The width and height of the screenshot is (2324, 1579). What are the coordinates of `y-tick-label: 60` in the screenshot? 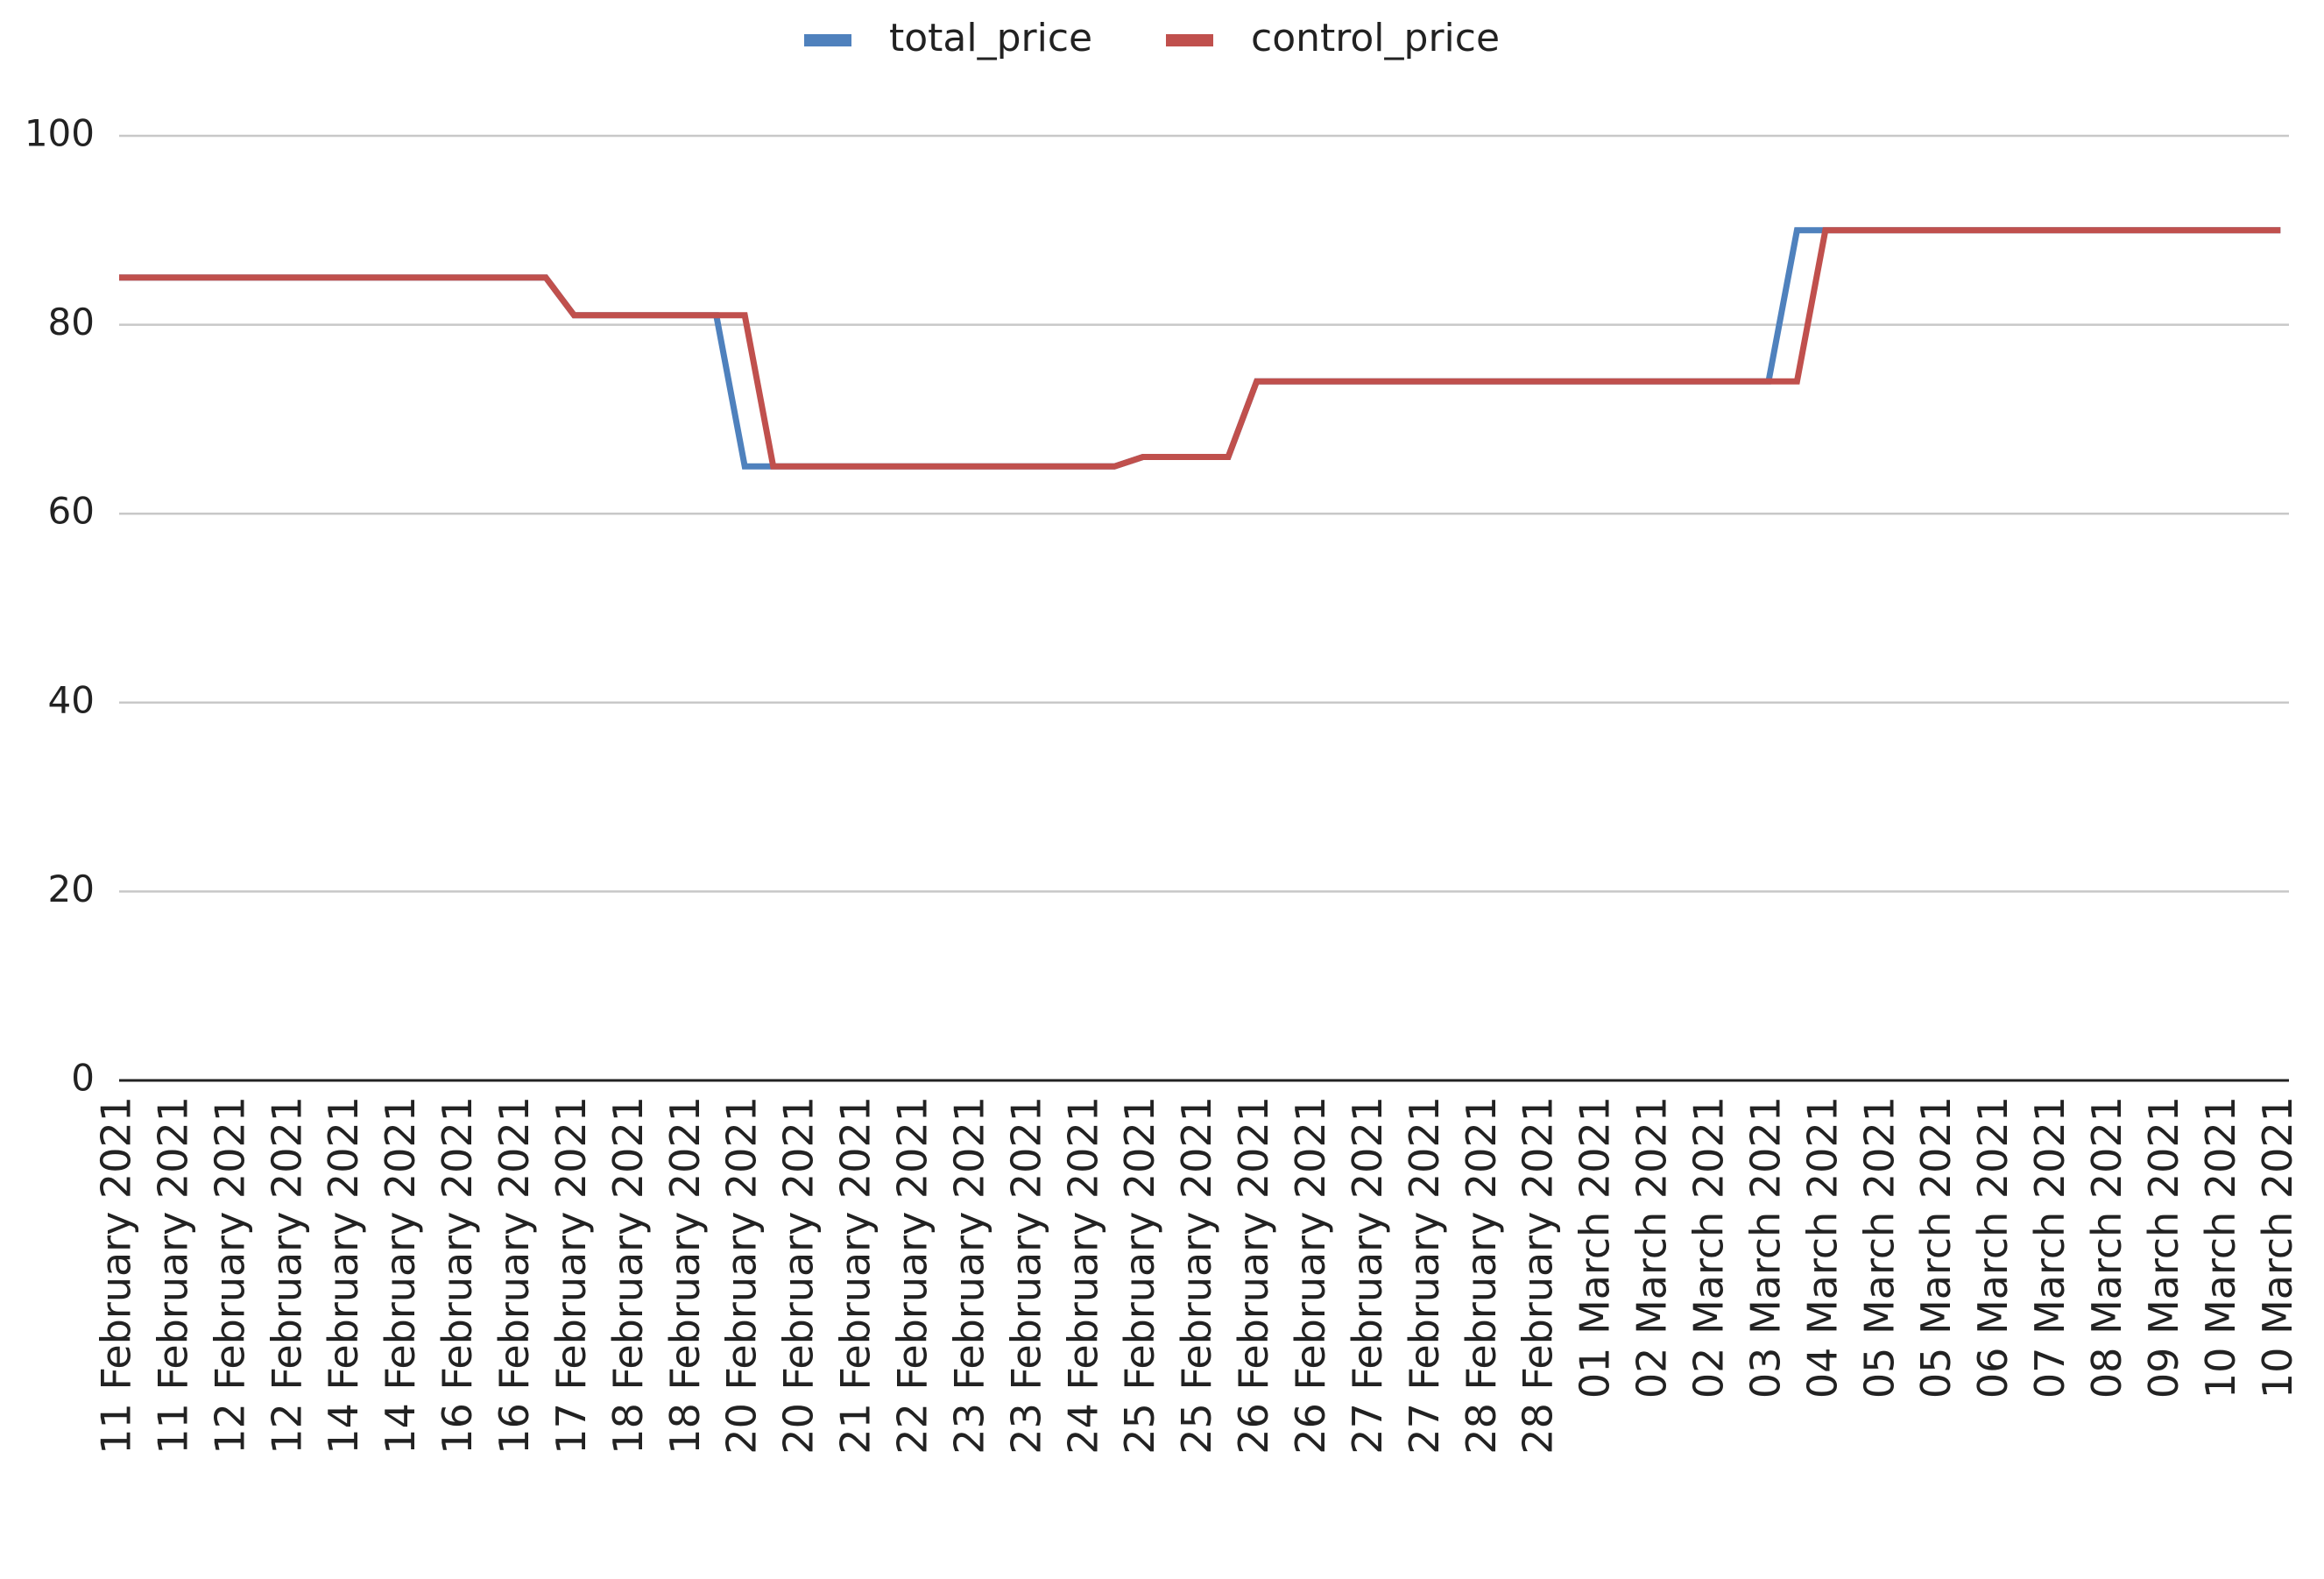 It's located at (71, 511).